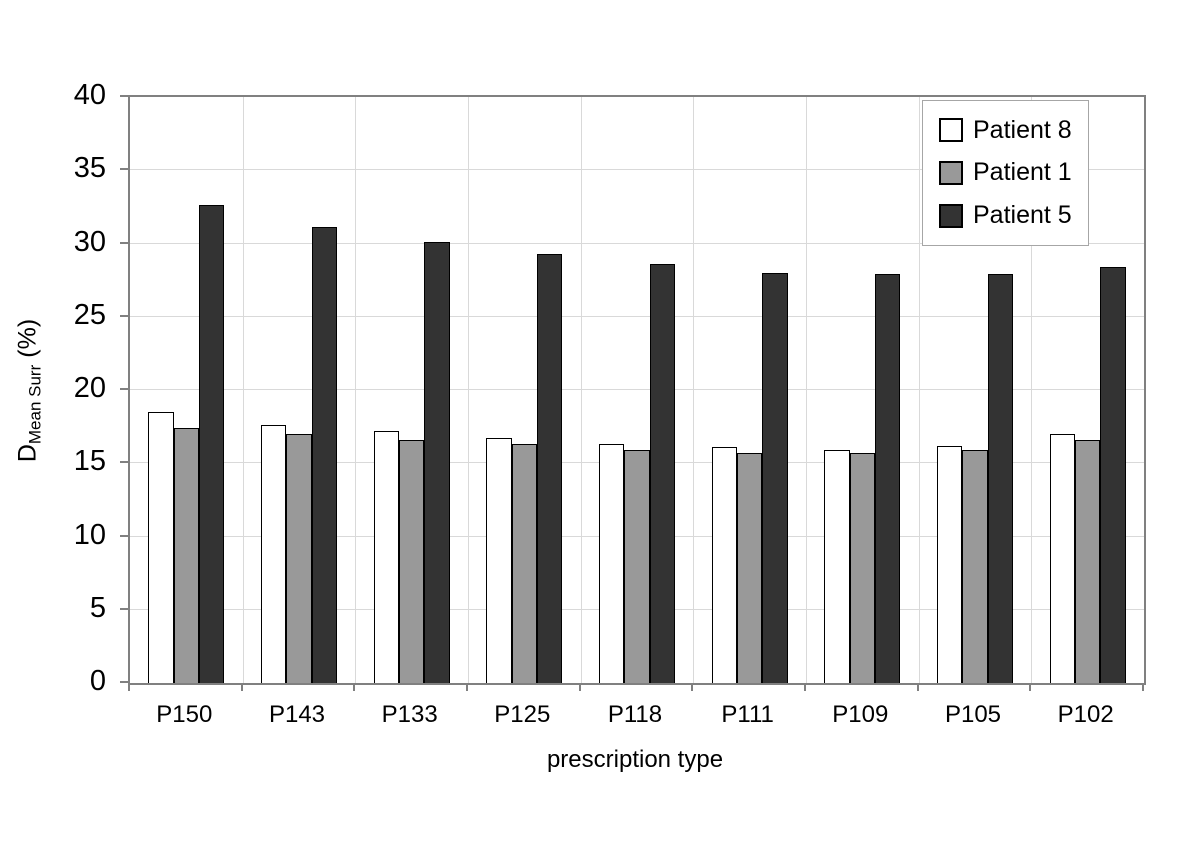 Image resolution: width=1200 pixels, height=848 pixels. I want to click on y-tick-label-15: 15, so click(89, 461).